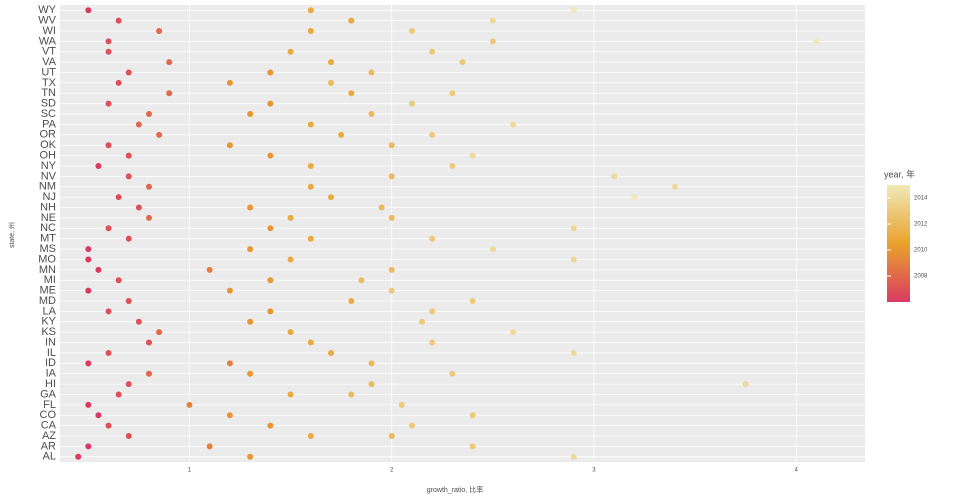 The height and width of the screenshot is (504, 960). I want to click on y-tick-label: CA, so click(49, 426).